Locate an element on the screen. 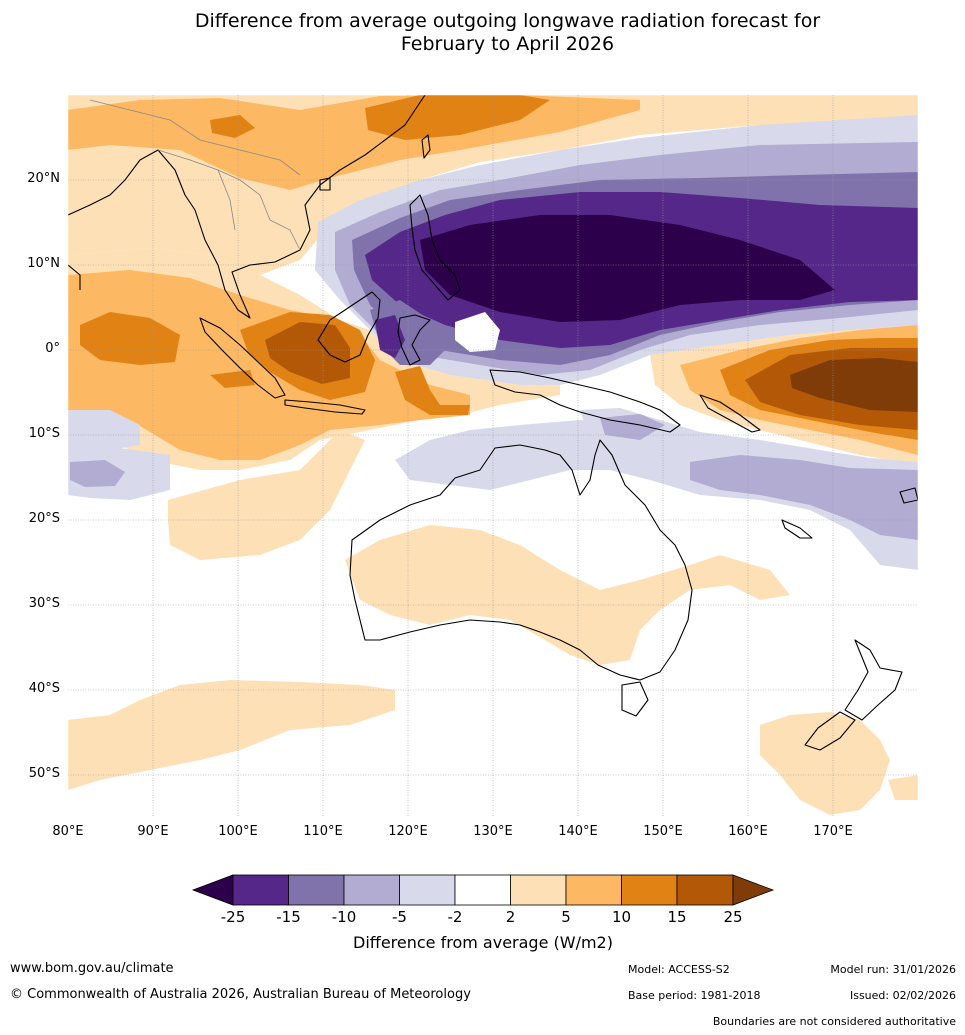 The width and height of the screenshot is (965, 1035). lon-label-170e: 170°E is located at coordinates (833, 831).